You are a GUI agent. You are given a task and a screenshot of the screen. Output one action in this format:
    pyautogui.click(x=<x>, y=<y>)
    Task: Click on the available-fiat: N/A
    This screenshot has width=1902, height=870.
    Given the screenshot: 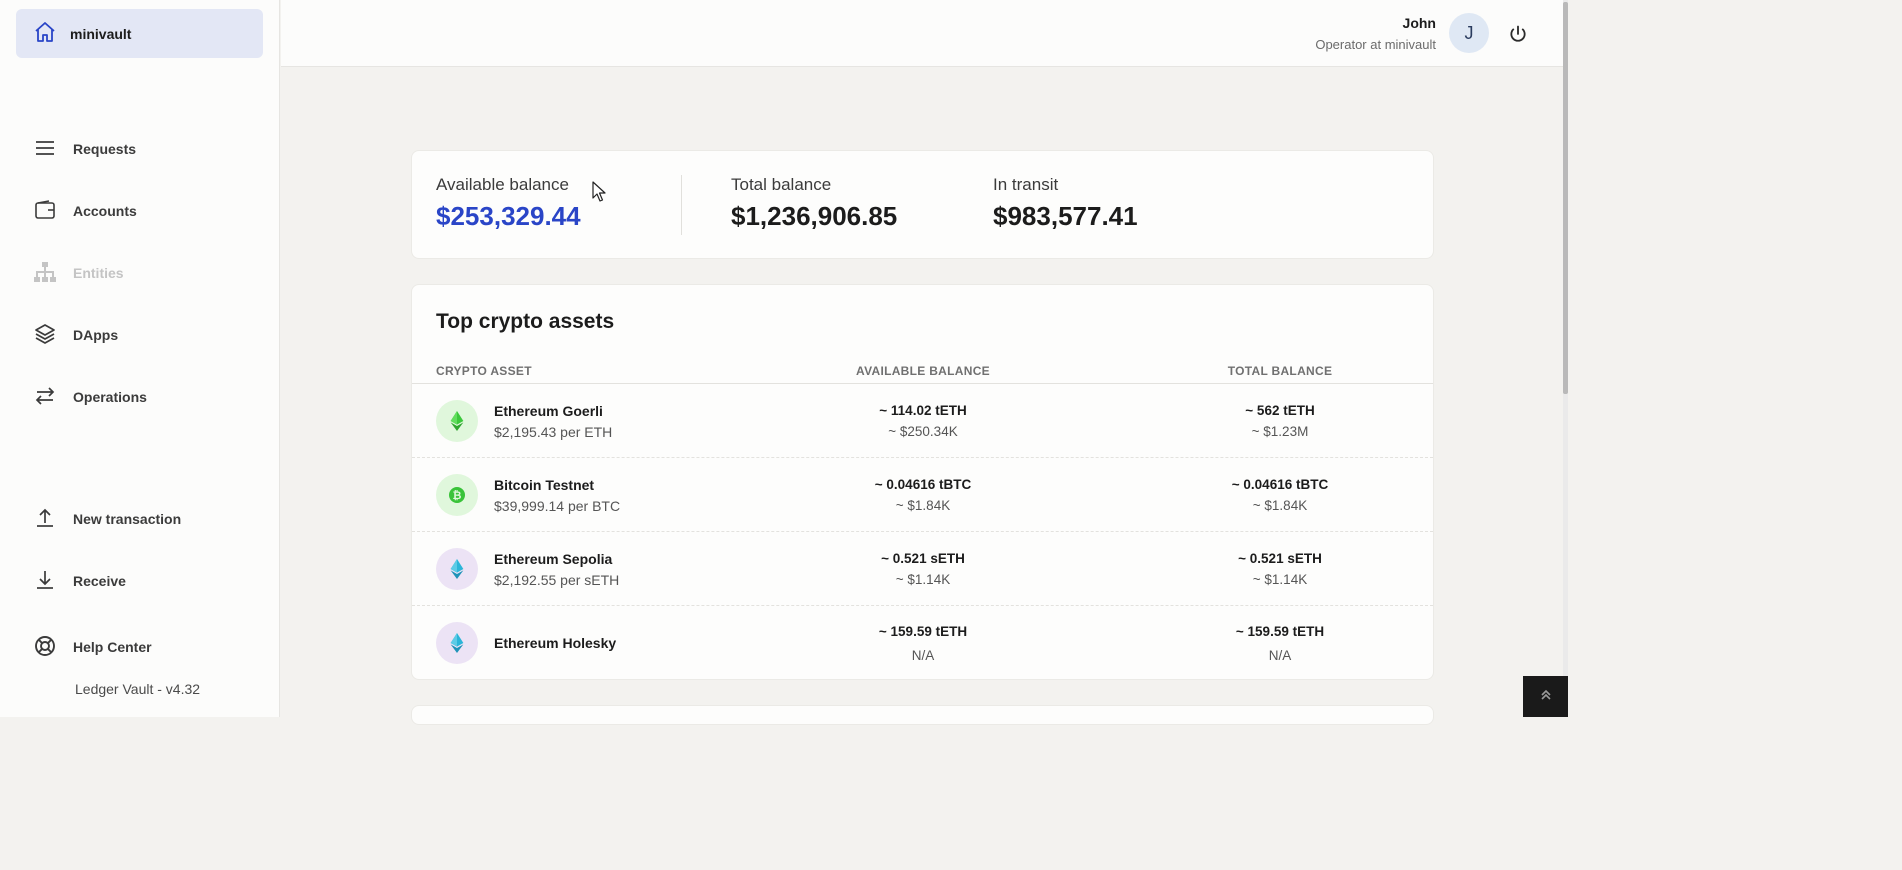 What is the action you would take?
    pyautogui.click(x=923, y=655)
    